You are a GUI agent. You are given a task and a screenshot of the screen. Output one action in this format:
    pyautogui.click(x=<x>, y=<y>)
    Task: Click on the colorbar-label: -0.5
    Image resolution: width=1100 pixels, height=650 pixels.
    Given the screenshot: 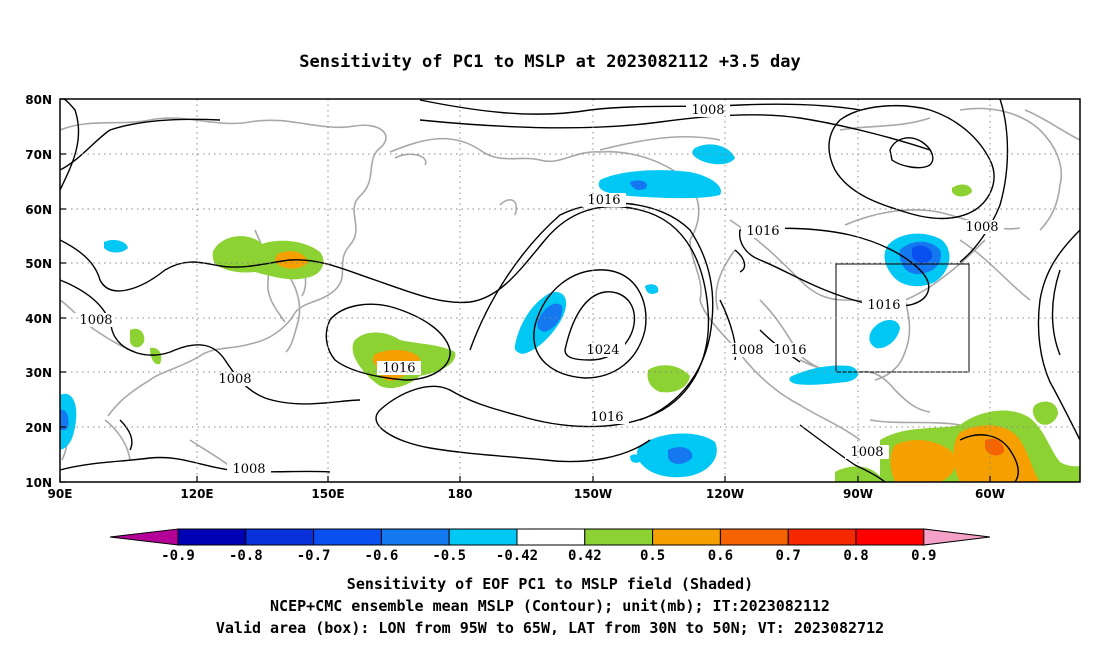 What is the action you would take?
    pyautogui.click(x=449, y=556)
    